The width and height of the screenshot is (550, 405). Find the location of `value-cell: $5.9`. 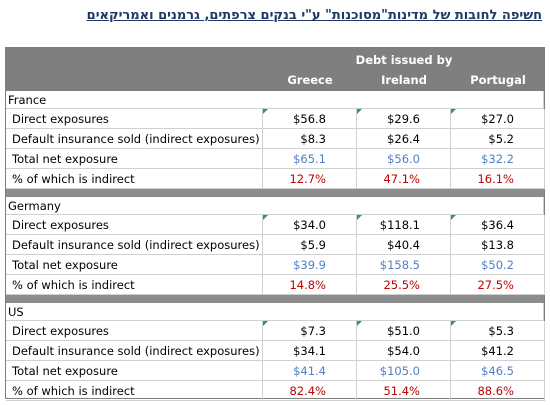

value-cell: $5.9 is located at coordinates (310, 245).